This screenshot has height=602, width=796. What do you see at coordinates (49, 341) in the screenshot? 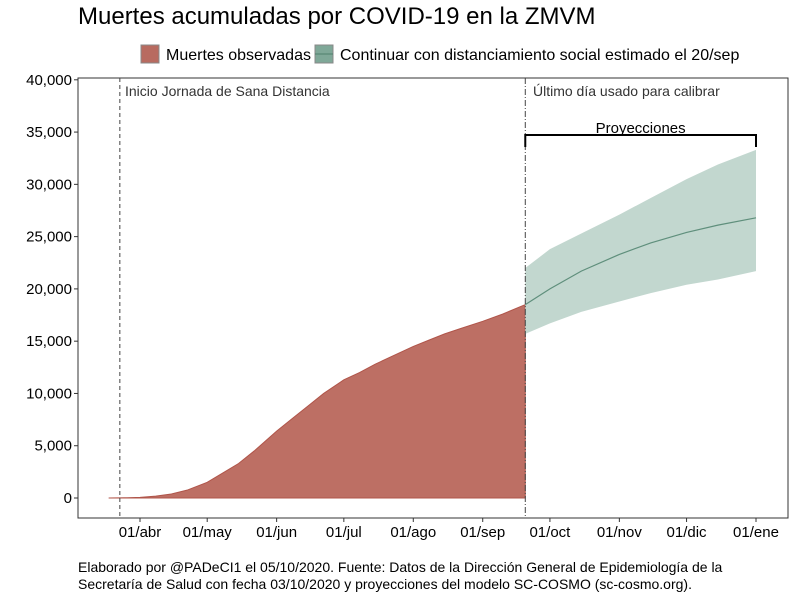
I see `y-tick-label: 15,000` at bounding box center [49, 341].